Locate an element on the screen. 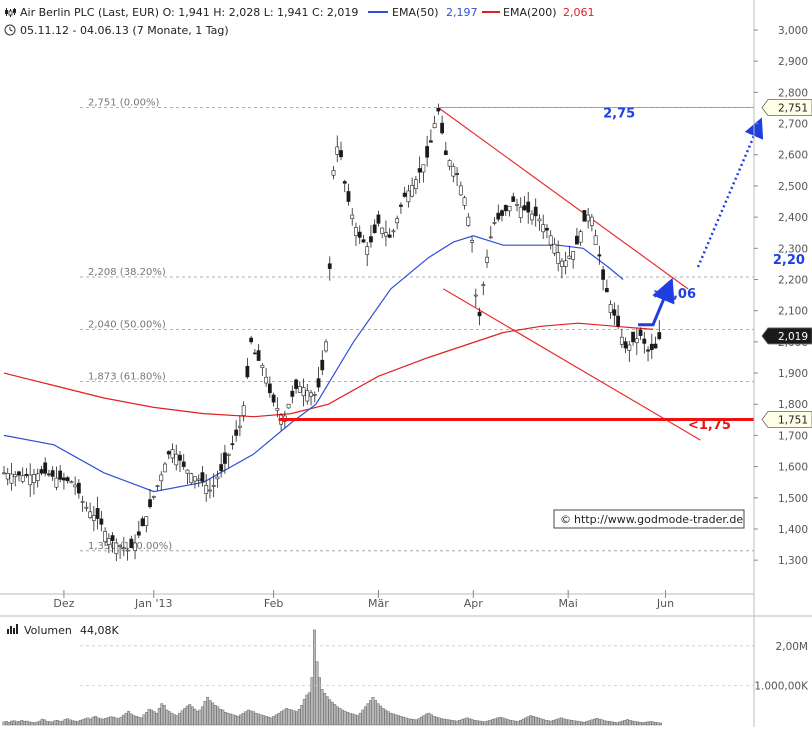 Image resolution: width=812 pixels, height=731 pixels. target-arrow is located at coordinates (730, 192).